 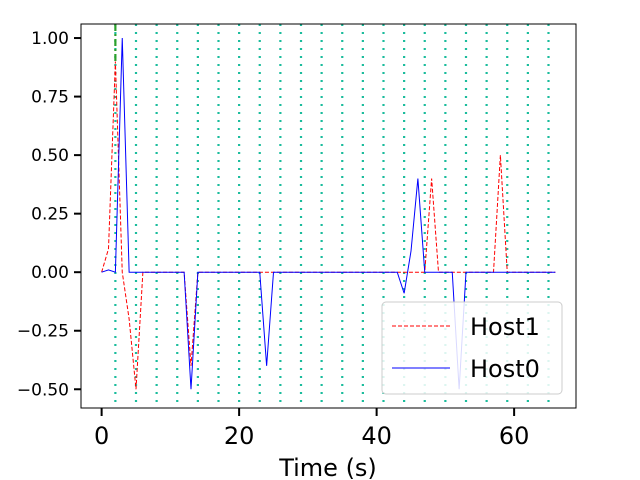 I want to click on y-tick-label: −0.25, so click(x=43, y=332).